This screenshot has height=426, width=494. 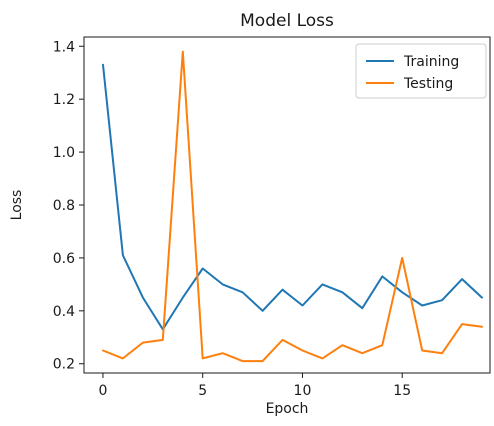 I want to click on legend: Training Testing, so click(x=421, y=71).